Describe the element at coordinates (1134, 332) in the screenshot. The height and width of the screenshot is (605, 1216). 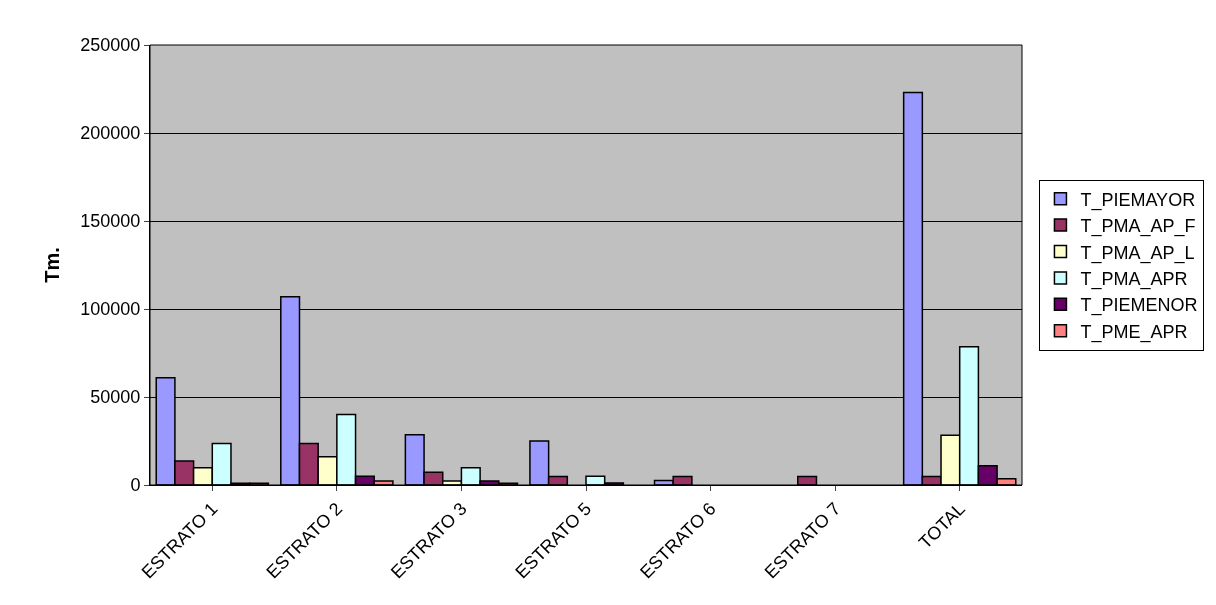
I see `legend-label: T_PME_APR` at that location.